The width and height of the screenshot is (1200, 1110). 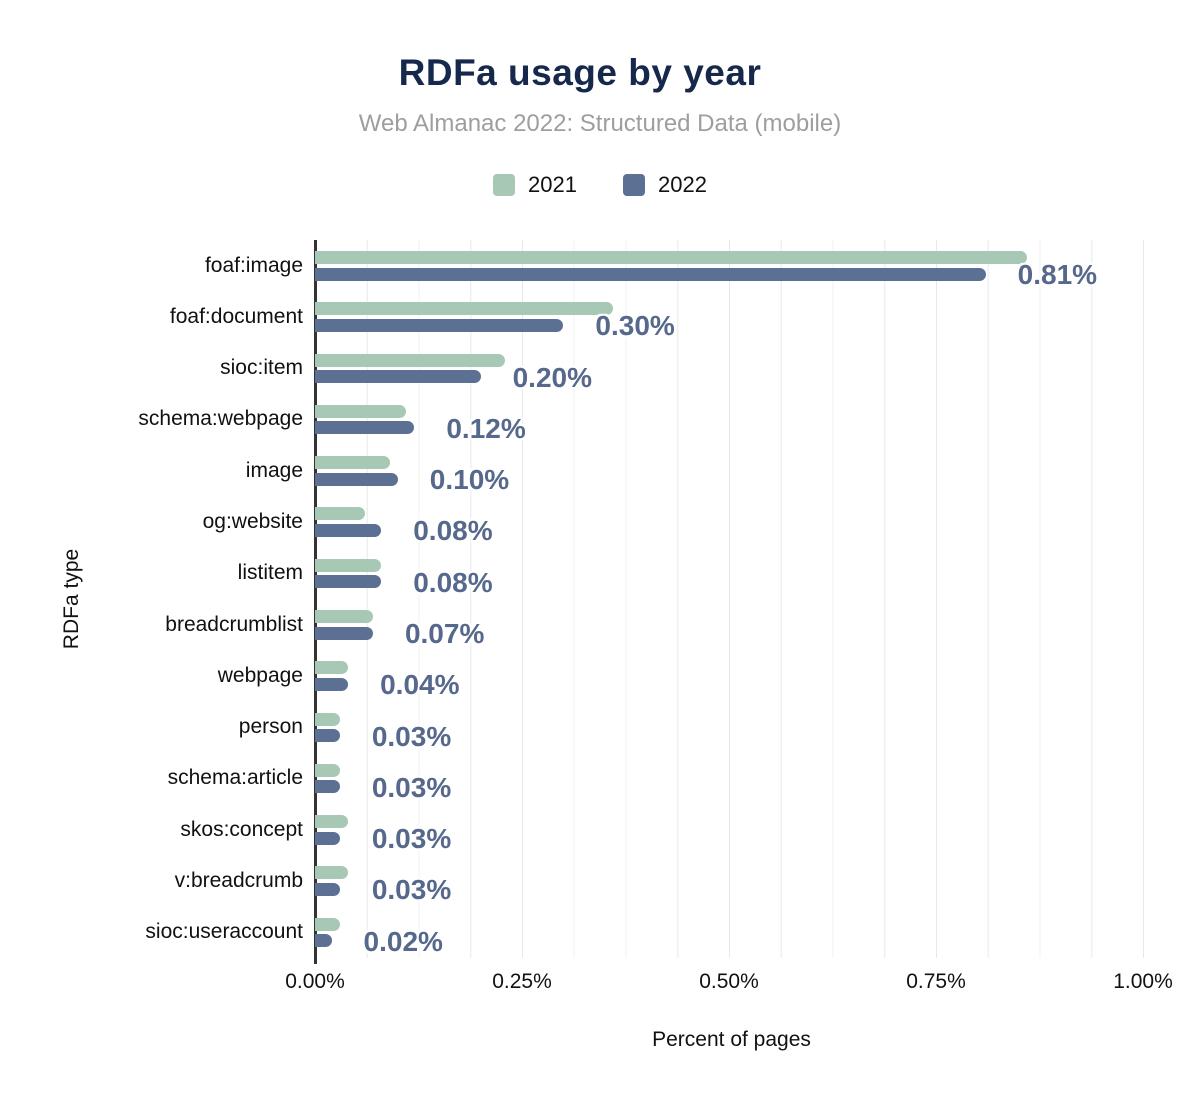 What do you see at coordinates (327, 736) in the screenshot?
I see `bar-2022-person` at bounding box center [327, 736].